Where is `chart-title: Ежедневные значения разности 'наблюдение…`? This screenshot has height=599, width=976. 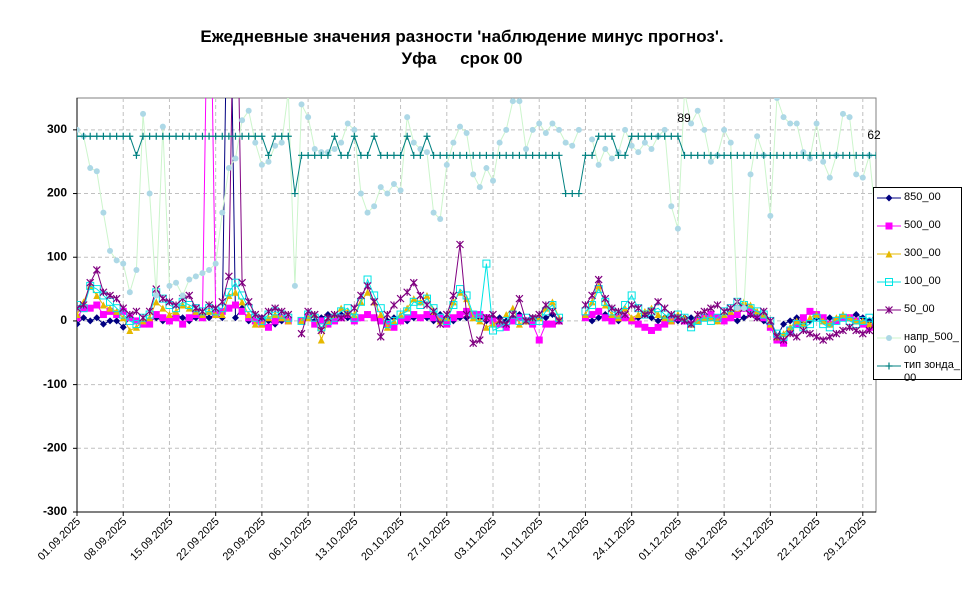
chart-title: Ежедневные значения разности 'наблюдение… is located at coordinates (461, 36).